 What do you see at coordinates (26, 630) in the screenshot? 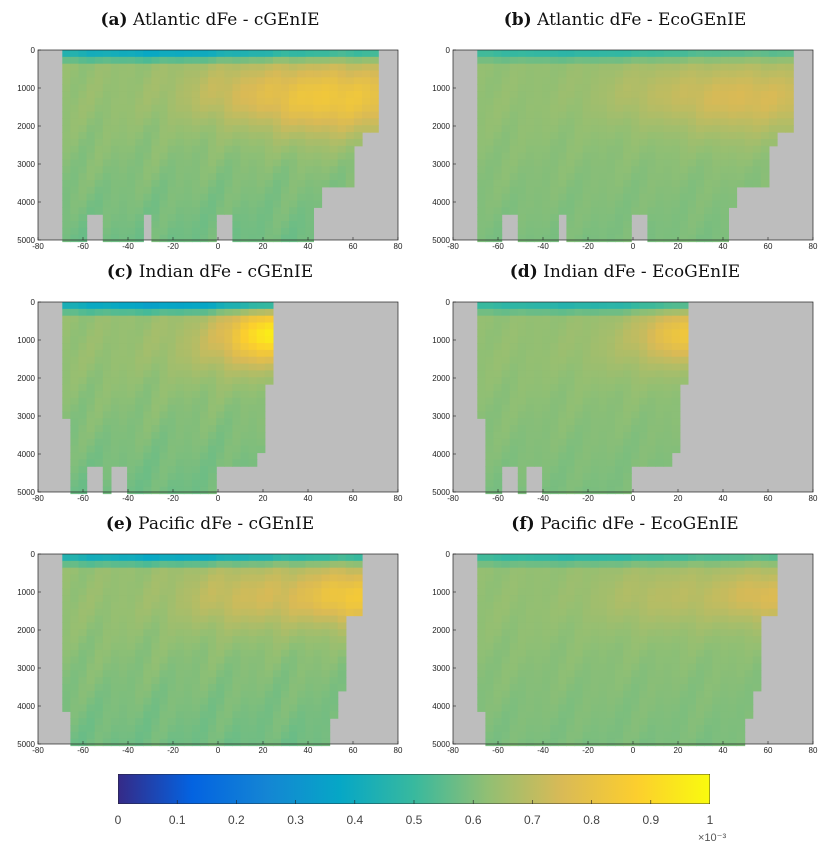
I see `y-tick-label: 2000` at bounding box center [26, 630].